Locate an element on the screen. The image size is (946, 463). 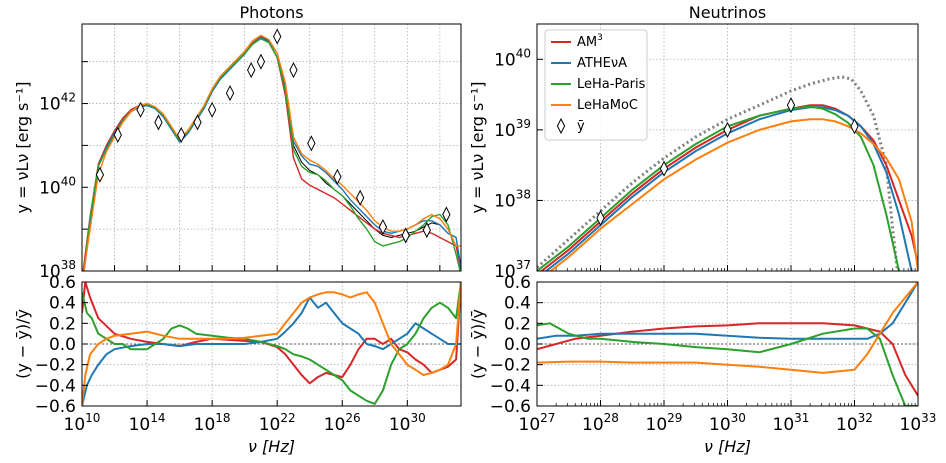
panel-title: Neutrinos is located at coordinates (728, 12).